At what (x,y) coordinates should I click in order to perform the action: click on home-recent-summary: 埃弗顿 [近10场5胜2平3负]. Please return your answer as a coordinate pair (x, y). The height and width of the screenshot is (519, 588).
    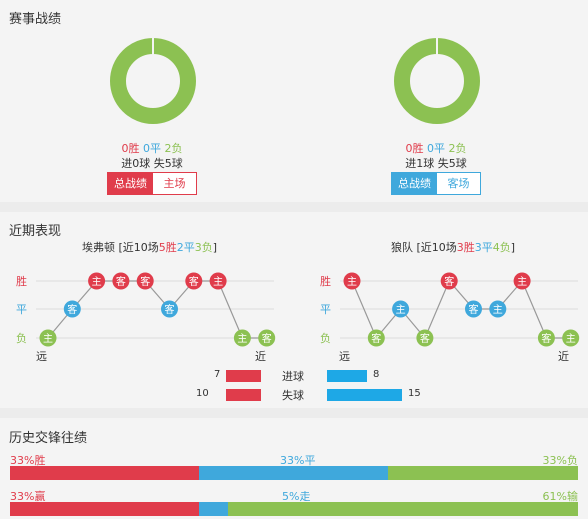
    Looking at the image, I should click on (149, 247).